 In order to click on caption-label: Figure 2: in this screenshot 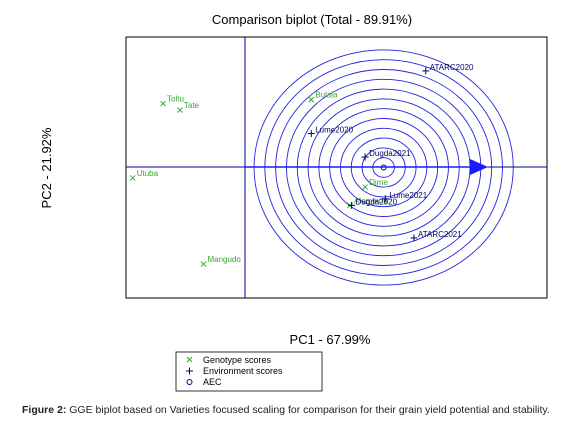, I will do `click(44, 410)`.